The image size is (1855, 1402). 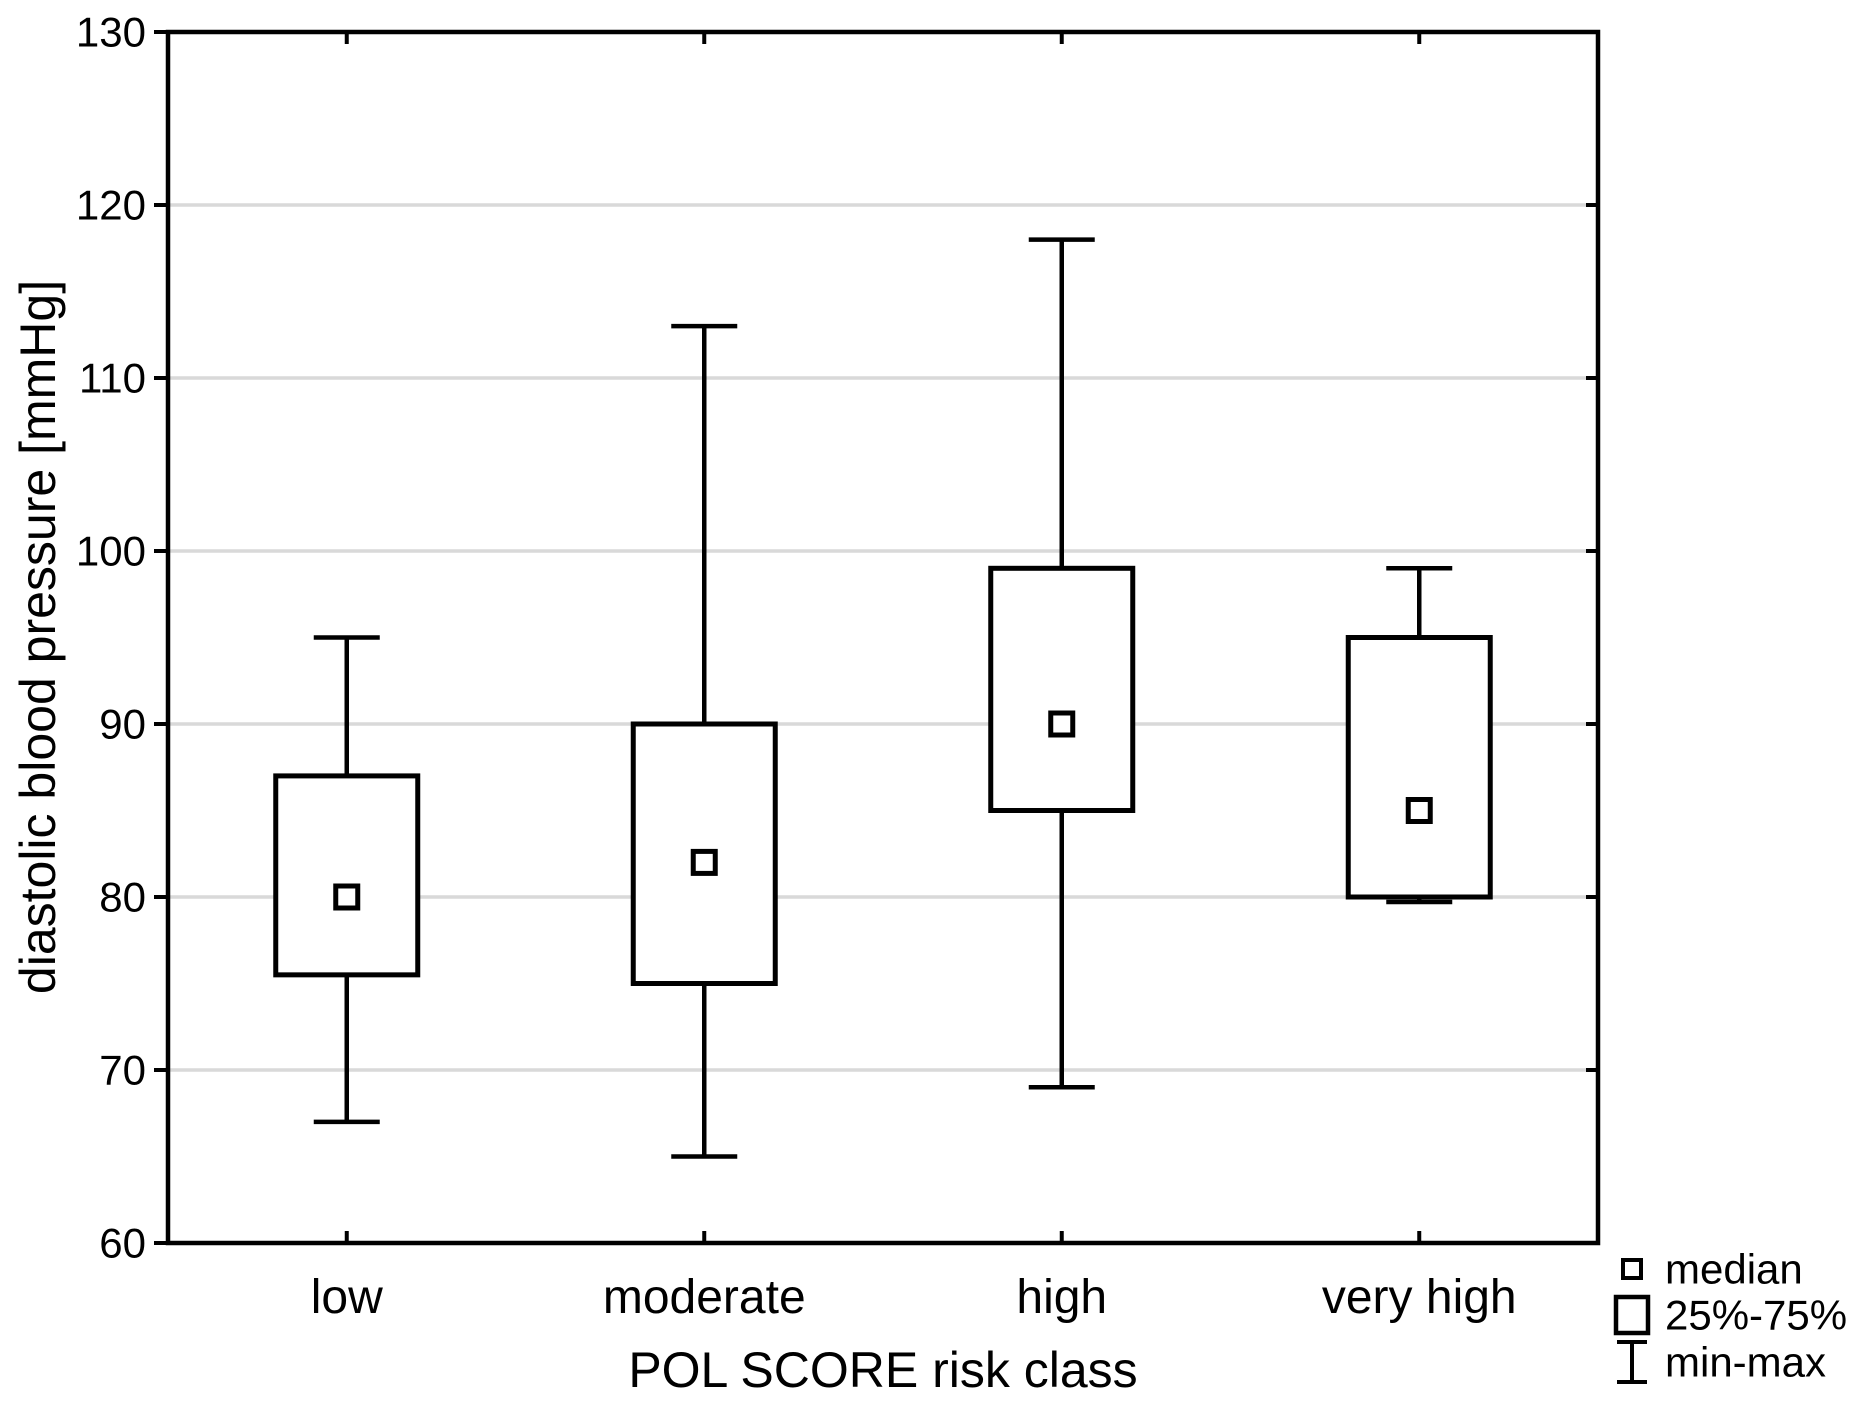 I want to click on box-group-moderate, so click(x=704, y=741).